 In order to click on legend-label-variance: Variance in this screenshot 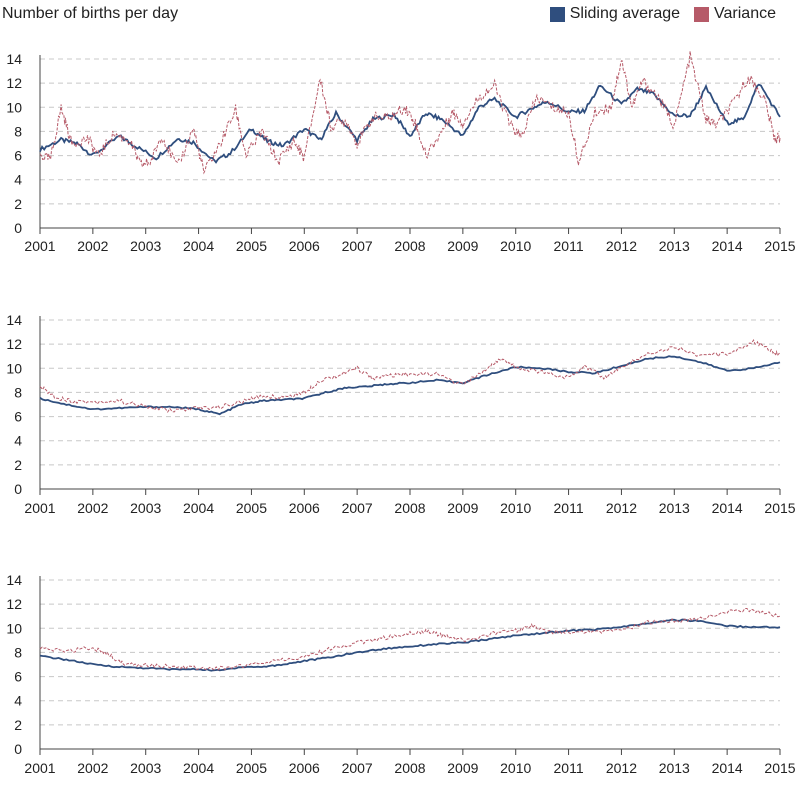, I will do `click(745, 13)`.